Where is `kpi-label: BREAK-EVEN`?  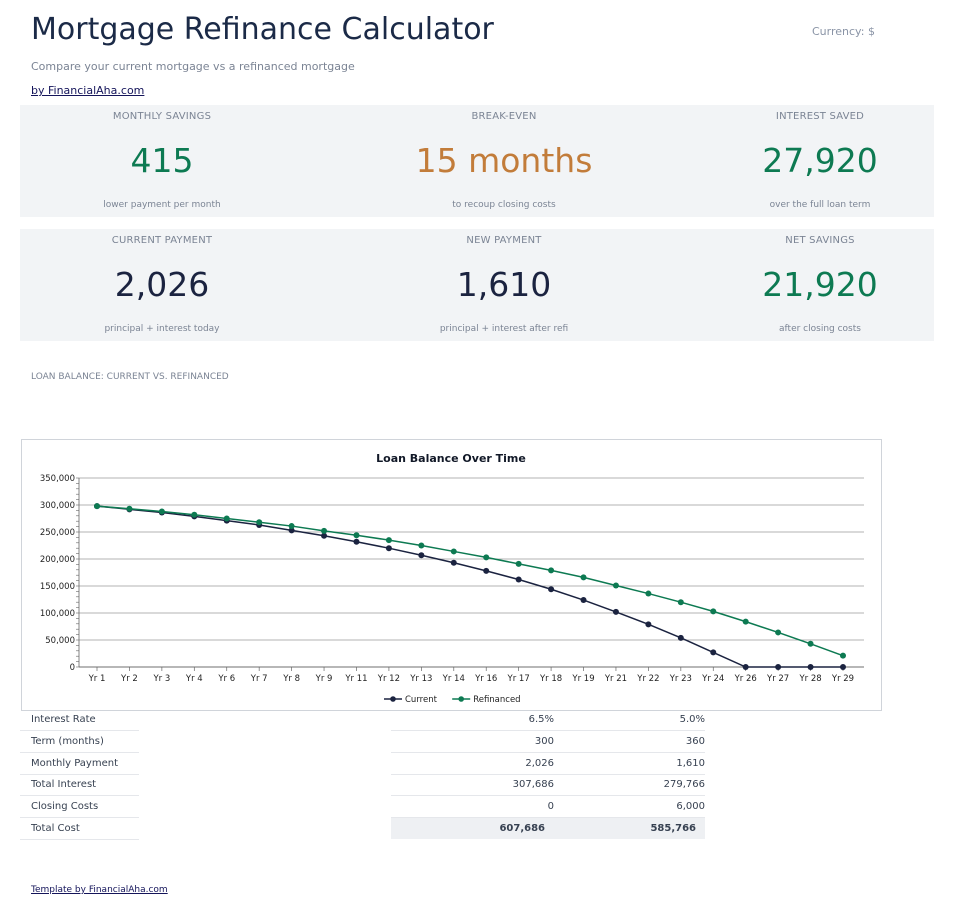 kpi-label: BREAK-EVEN is located at coordinates (504, 116).